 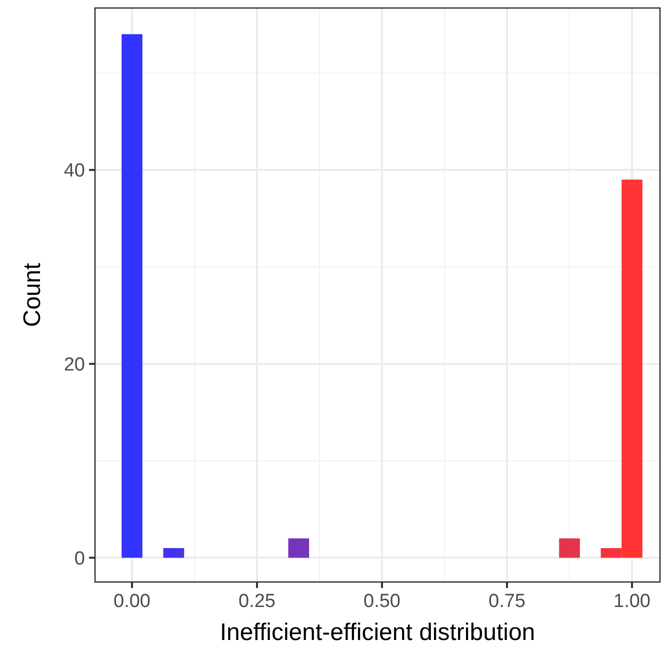 I want to click on y-tick-label: 40, so click(x=74, y=171).